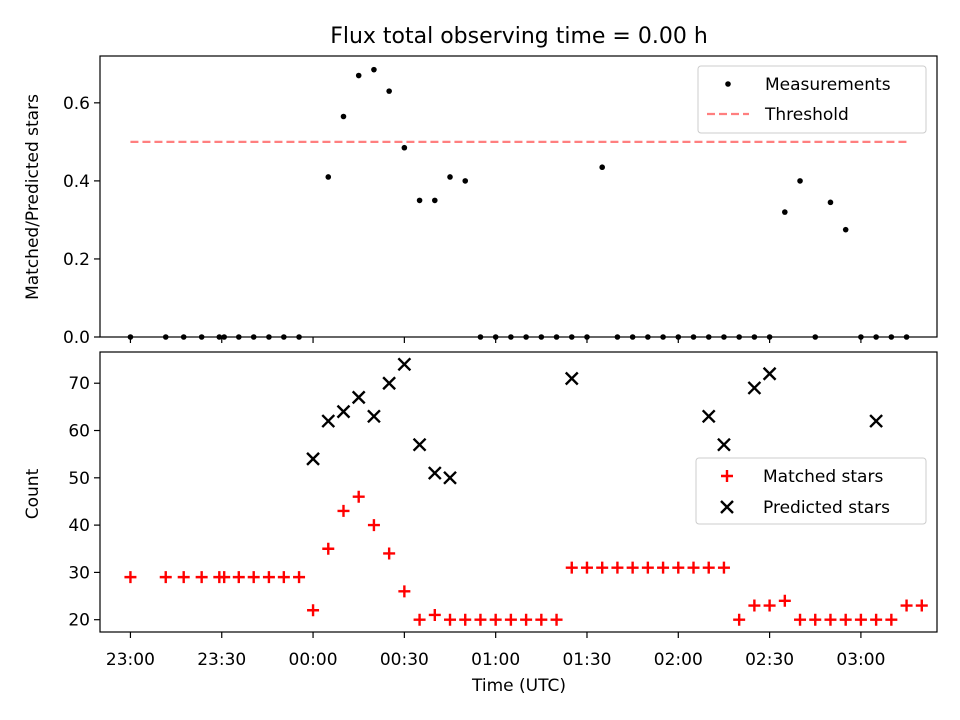 Image resolution: width=960 pixels, height=720 pixels. I want to click on bottom-legend-box, so click(811, 491).